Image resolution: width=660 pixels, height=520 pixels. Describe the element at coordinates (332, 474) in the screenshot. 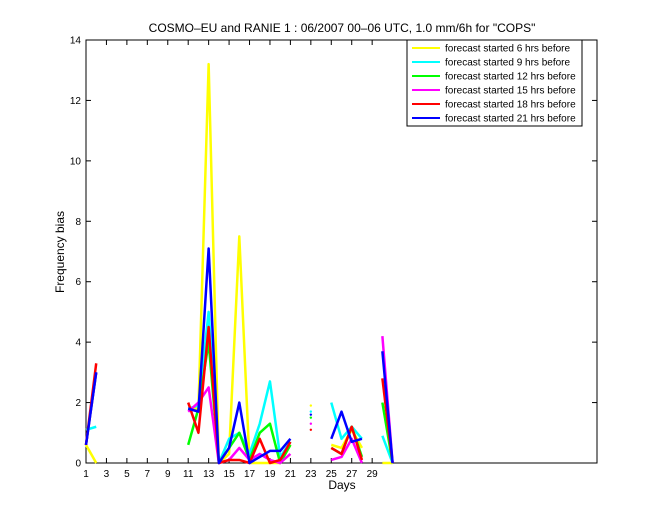

I see `x-tick-label: 25` at that location.